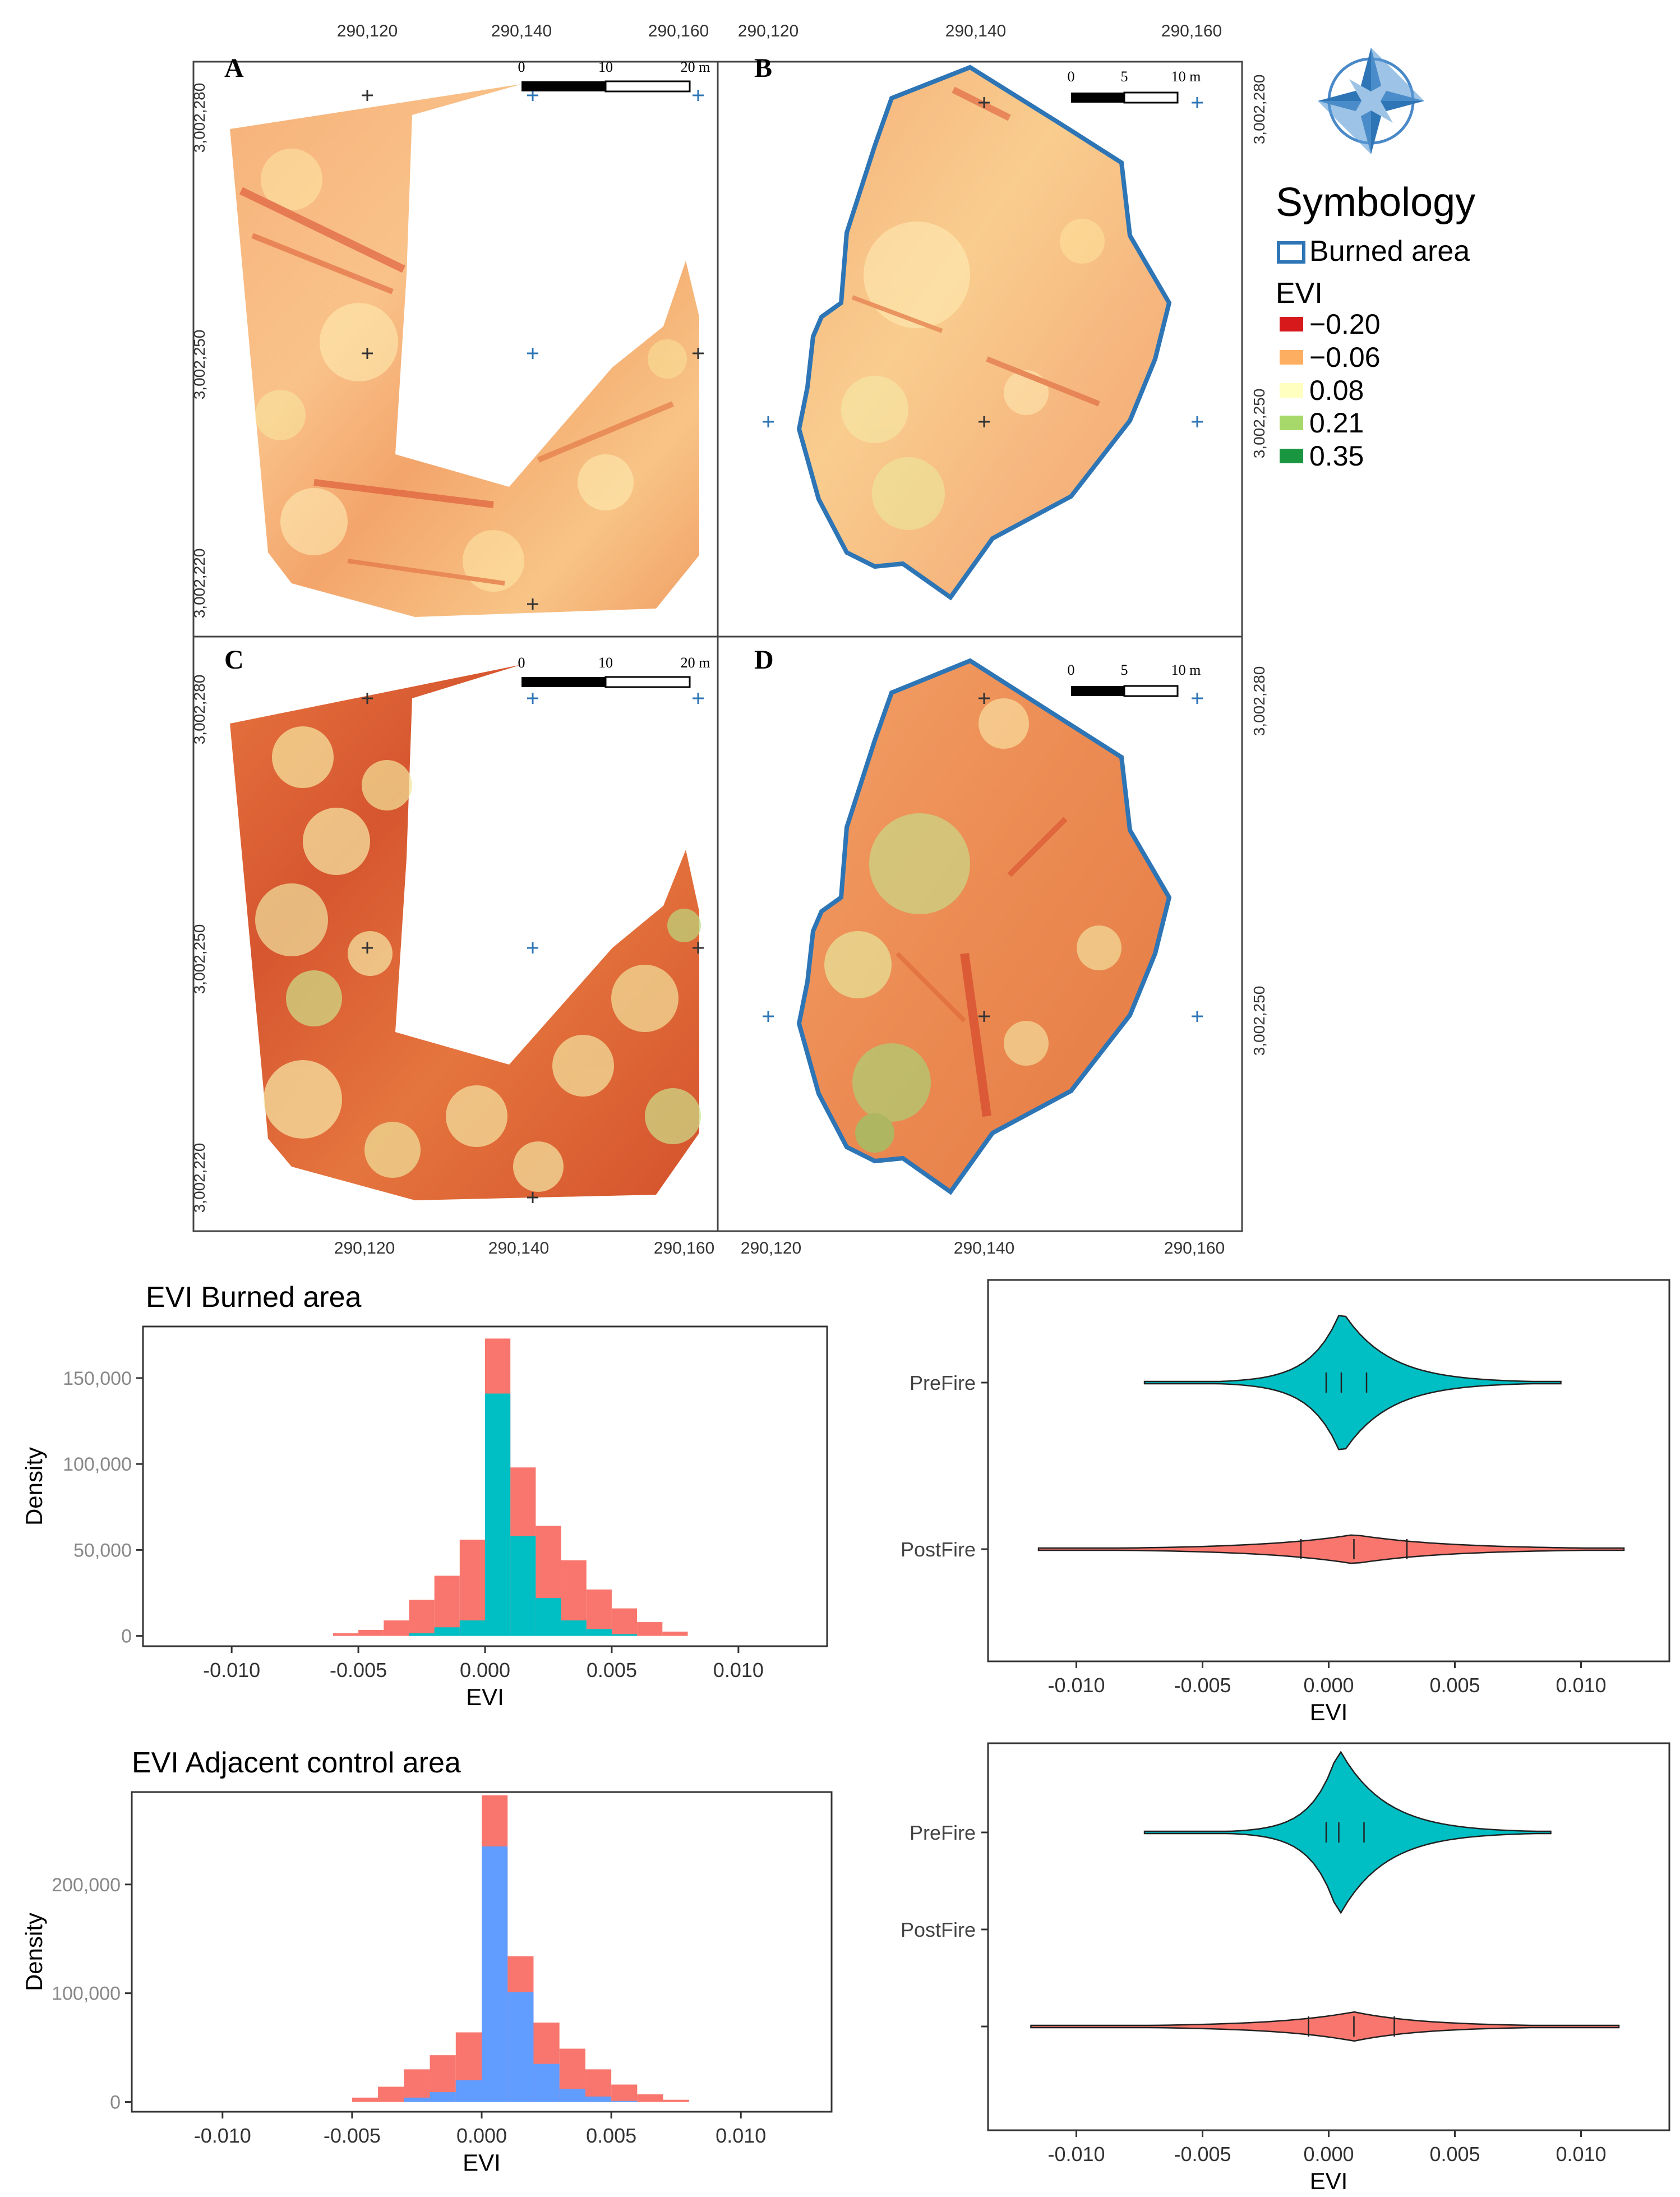 This screenshot has height=2197, width=1680. Describe the element at coordinates (738, 1670) in the screenshot. I see `x-tick-label: 0.010` at that location.